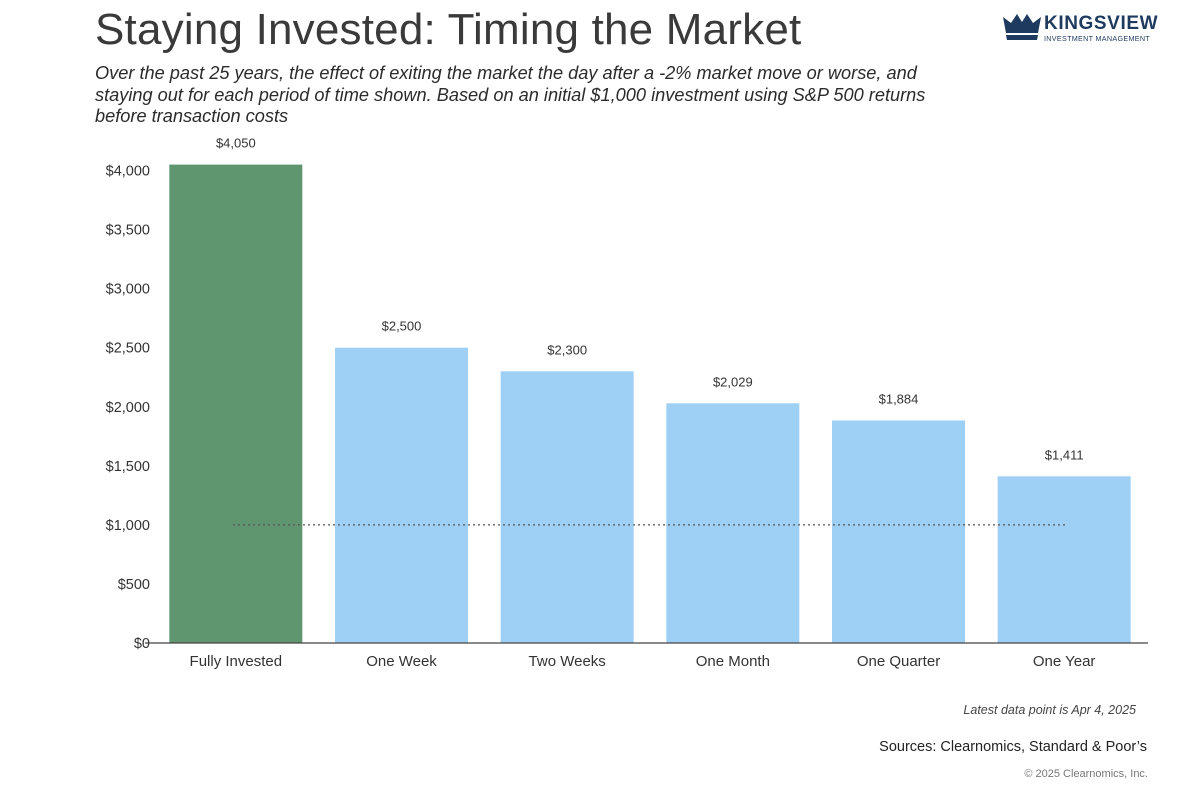  I want to click on y-tick-label: $500, so click(134, 585).